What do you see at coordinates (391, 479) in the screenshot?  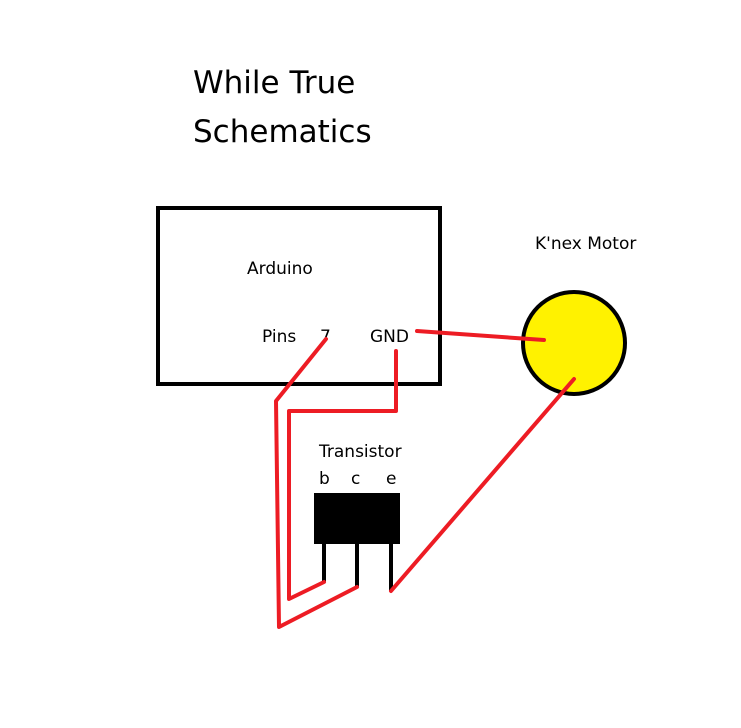 I see `transistor-pin-e-label: e` at bounding box center [391, 479].